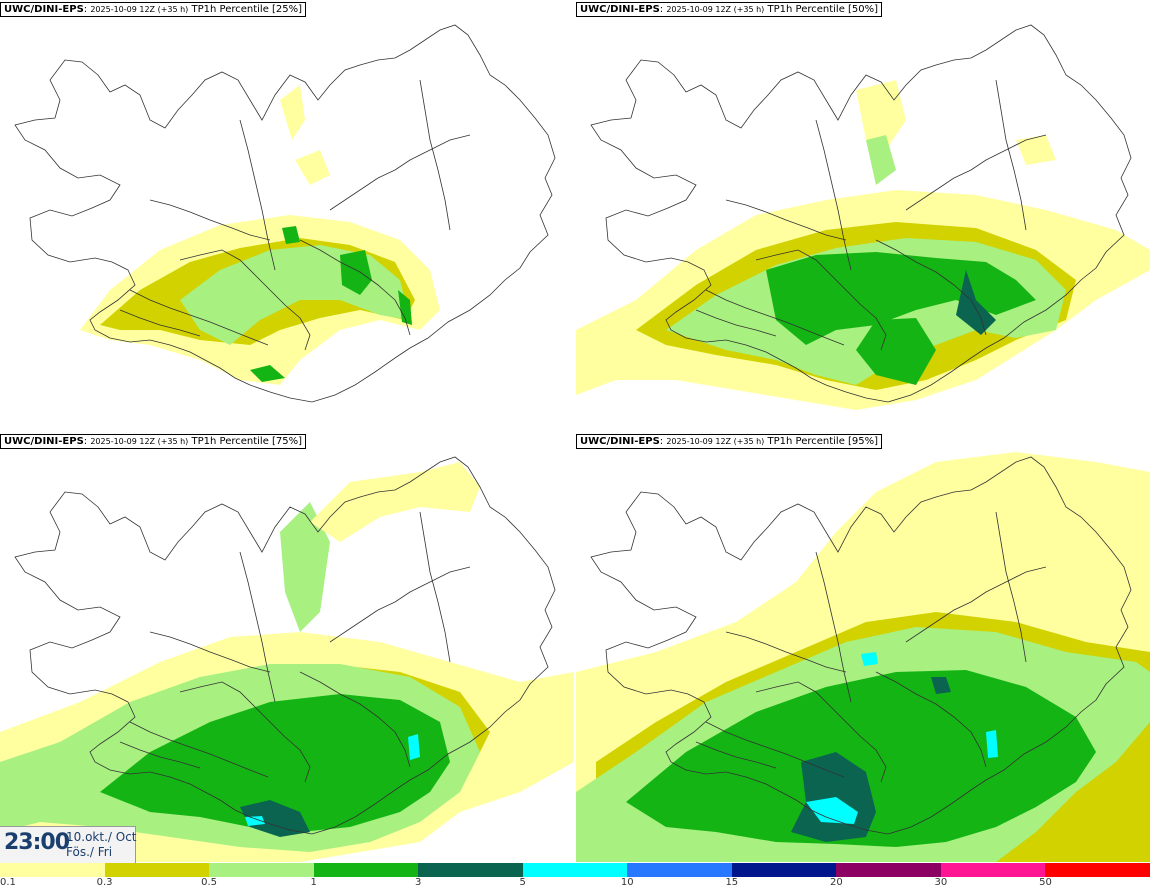 The image size is (1150, 891). Describe the element at coordinates (89, 852) in the screenshot. I see `valid-day: Fös./ Fri` at that location.